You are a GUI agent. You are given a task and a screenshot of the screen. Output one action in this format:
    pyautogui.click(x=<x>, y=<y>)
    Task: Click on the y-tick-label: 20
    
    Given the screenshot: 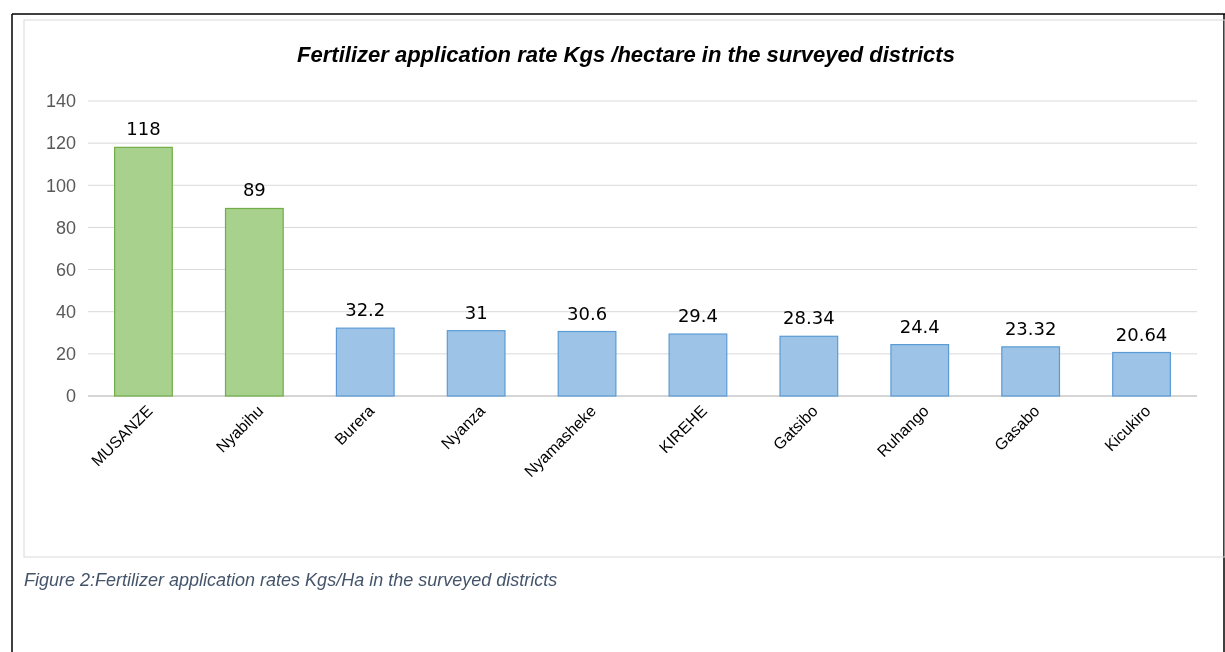 What is the action you would take?
    pyautogui.click(x=65, y=354)
    